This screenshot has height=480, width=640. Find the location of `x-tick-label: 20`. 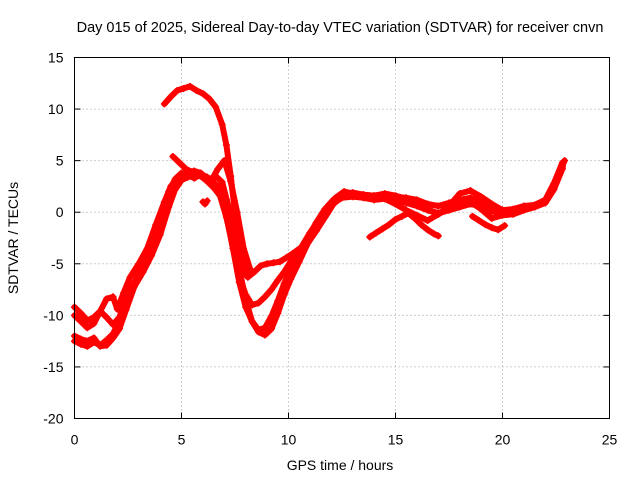

x-tick-label: 20 is located at coordinates (503, 440).